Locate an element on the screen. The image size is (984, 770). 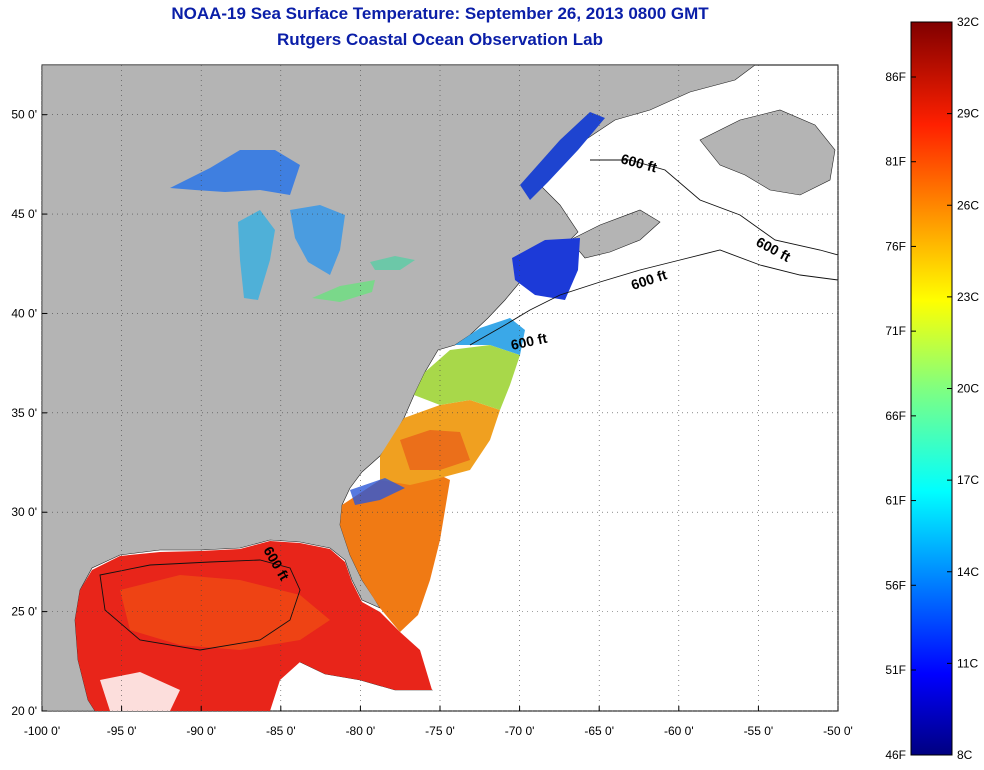
lake-erie is located at coordinates (343, 291).